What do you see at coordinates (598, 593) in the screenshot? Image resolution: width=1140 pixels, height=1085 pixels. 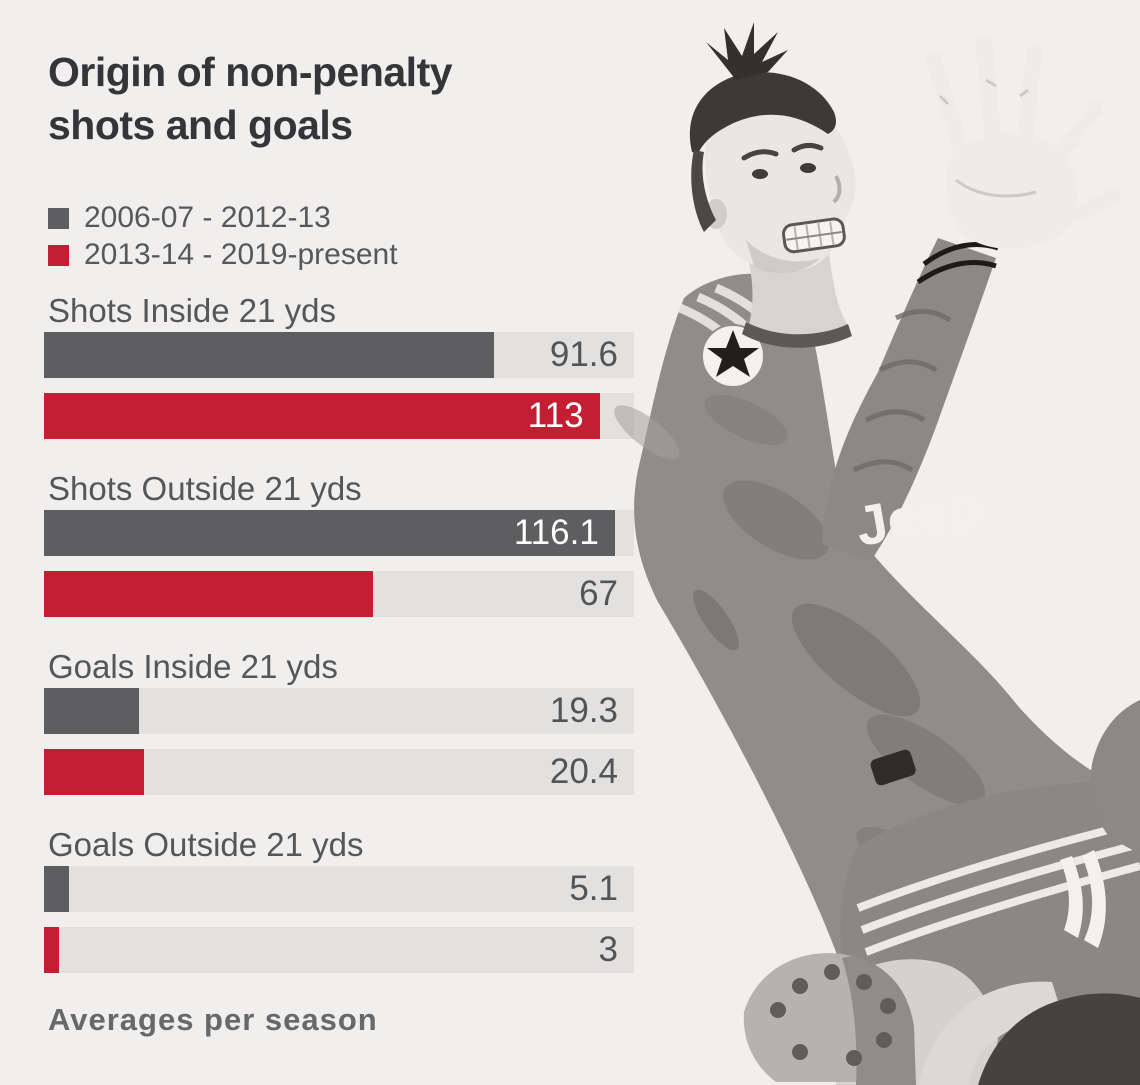 I see `value-label: 67` at bounding box center [598, 593].